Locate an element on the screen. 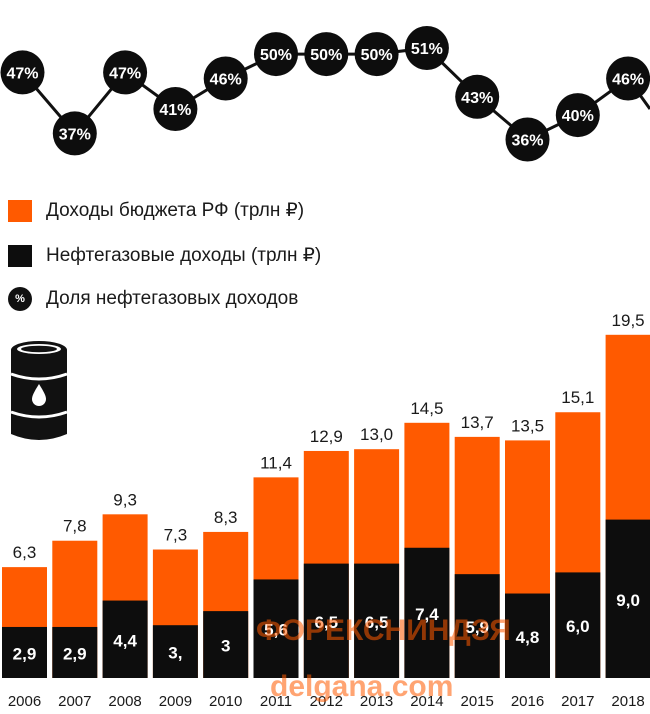 The height and width of the screenshot is (714, 650). oil-barrel-icon is located at coordinates (39, 390).